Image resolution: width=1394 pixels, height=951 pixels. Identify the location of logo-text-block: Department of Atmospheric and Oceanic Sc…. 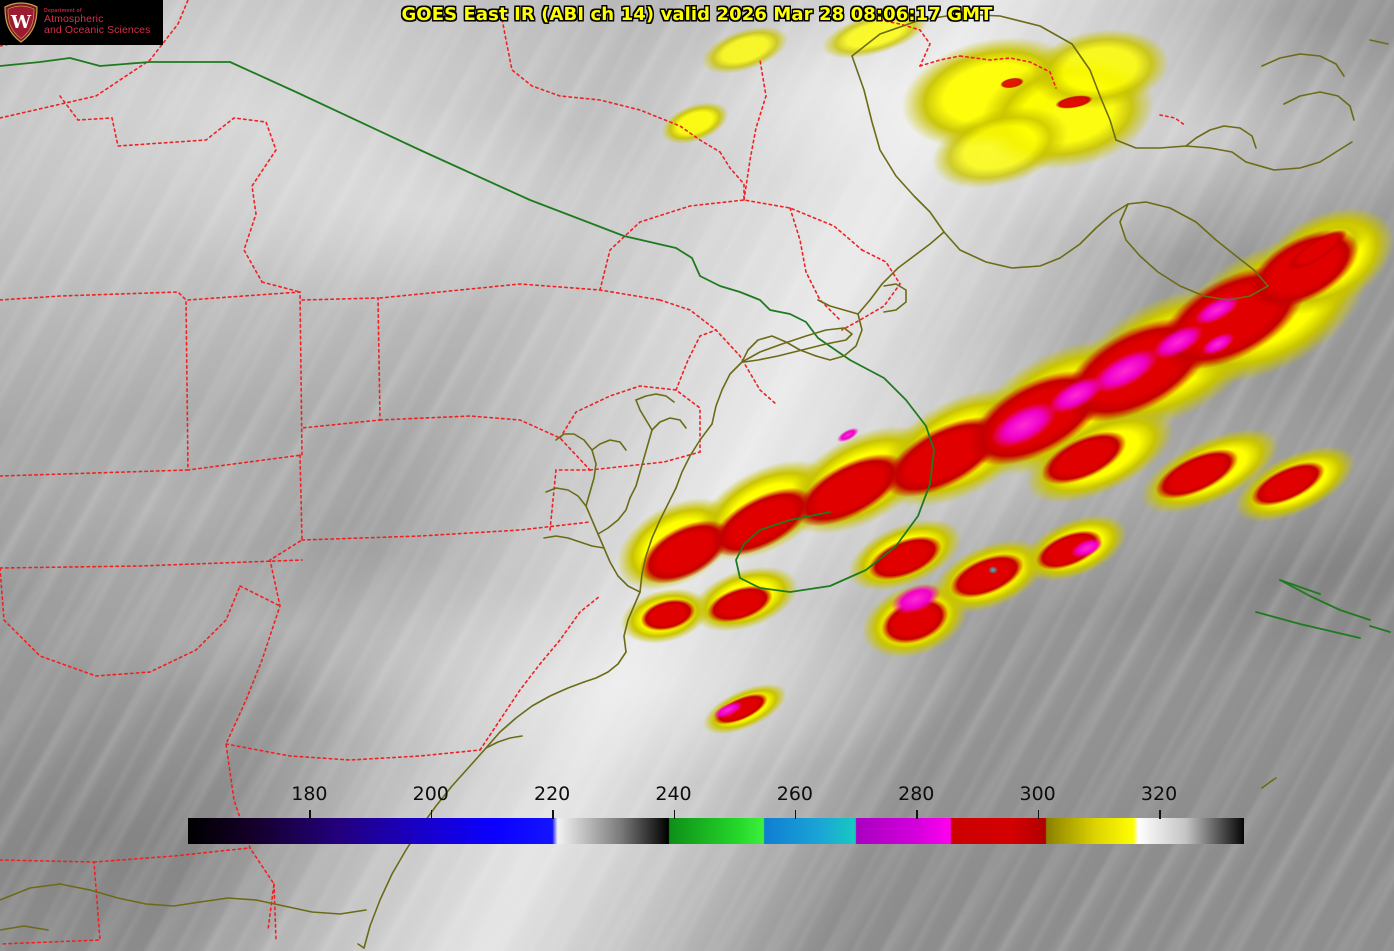
(97, 22).